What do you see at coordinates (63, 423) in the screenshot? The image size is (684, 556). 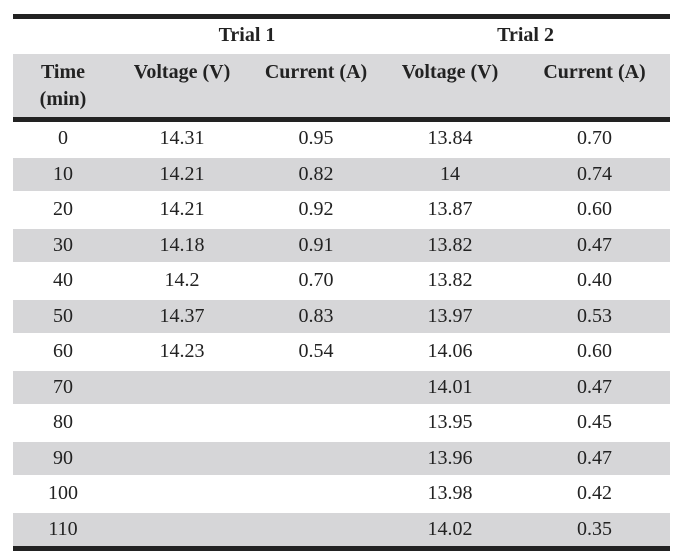 I see `time-cell: 80` at bounding box center [63, 423].